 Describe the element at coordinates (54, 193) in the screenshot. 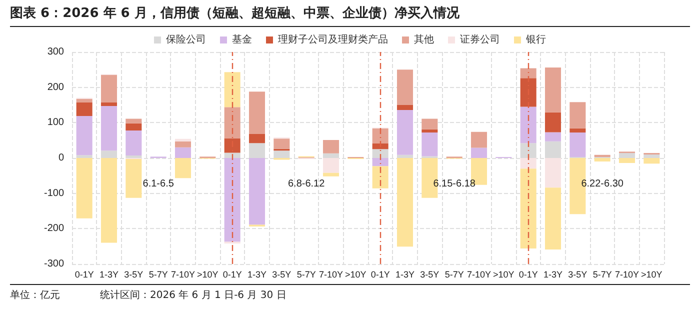

I see `y-tick-label: -100` at that location.